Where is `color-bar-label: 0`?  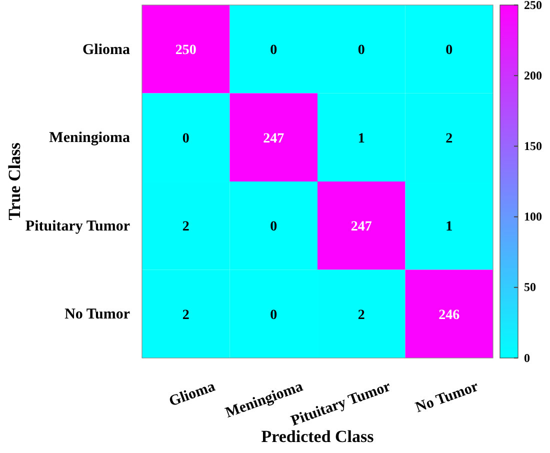 color-bar-label: 0 is located at coordinates (527, 357).